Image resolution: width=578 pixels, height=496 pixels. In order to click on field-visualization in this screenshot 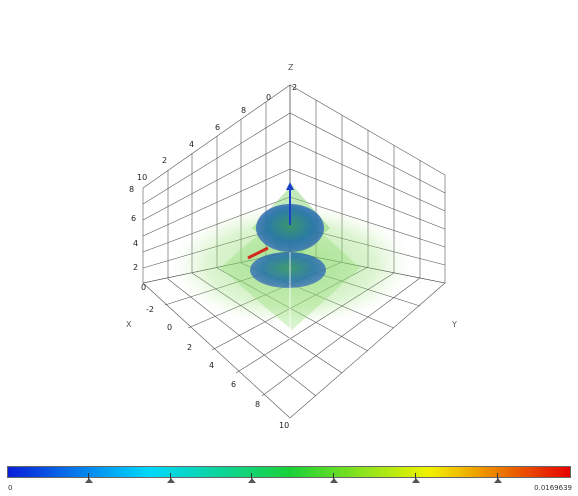, I will do `click(292, 261)`.